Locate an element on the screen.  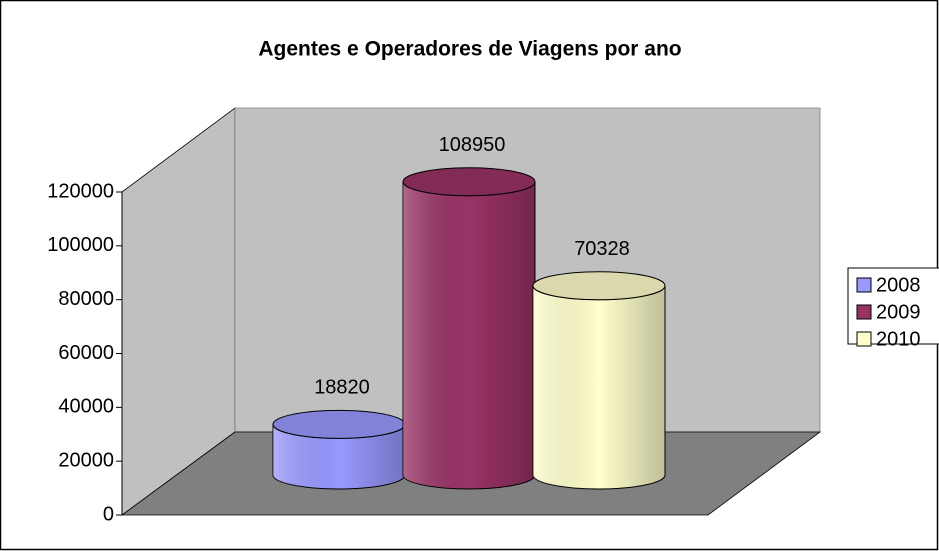
chart-title: Agentes e Operadores de Viagens por ano is located at coordinates (469, 49).